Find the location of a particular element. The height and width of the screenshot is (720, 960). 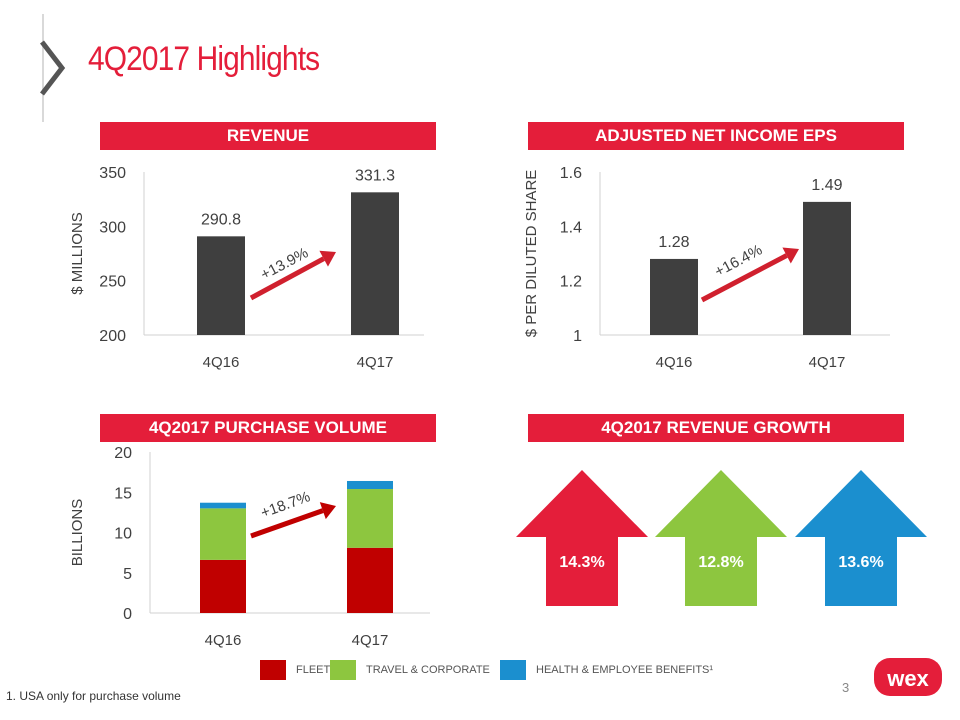

revenue-banner: REVENUE is located at coordinates (268, 136).